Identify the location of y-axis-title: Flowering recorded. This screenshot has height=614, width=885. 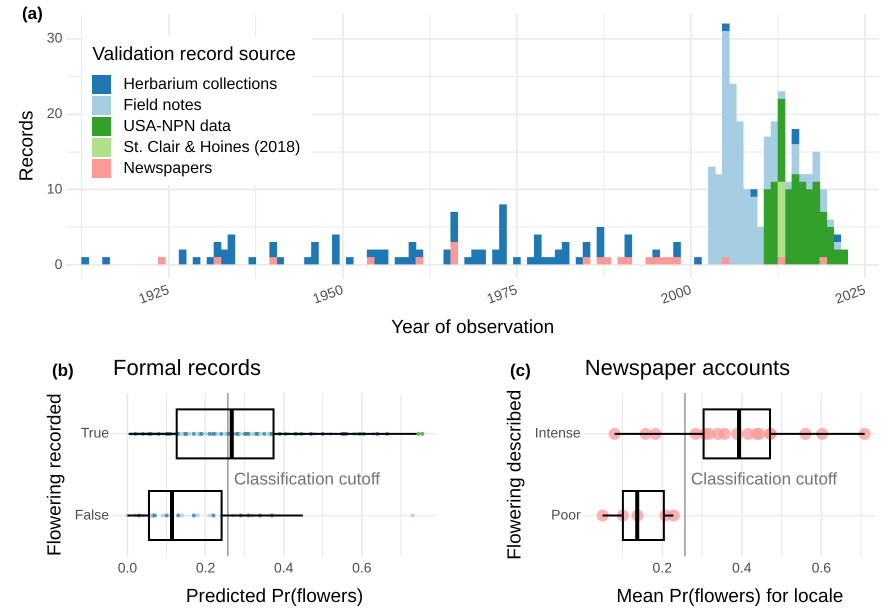
(55, 474).